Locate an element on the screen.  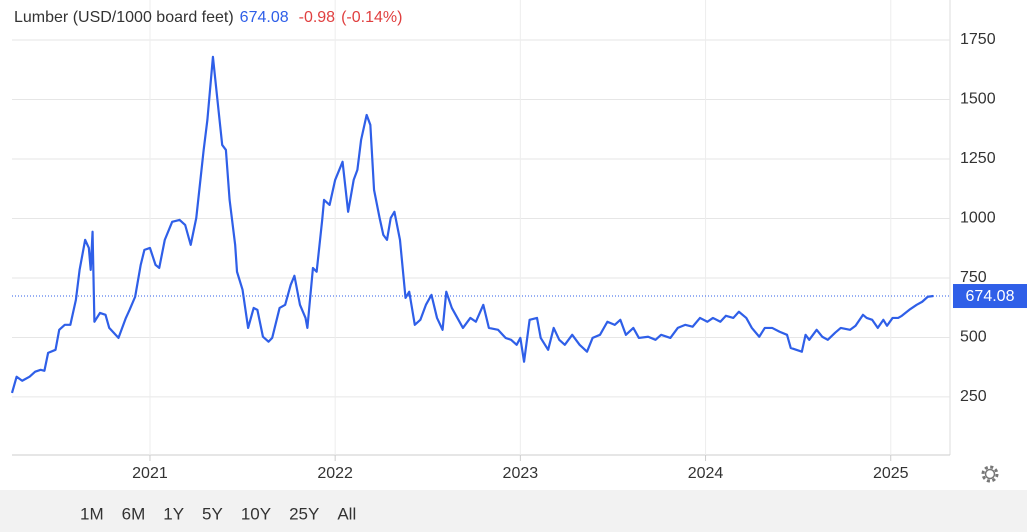
y-tick-label: 1000 is located at coordinates (978, 218).